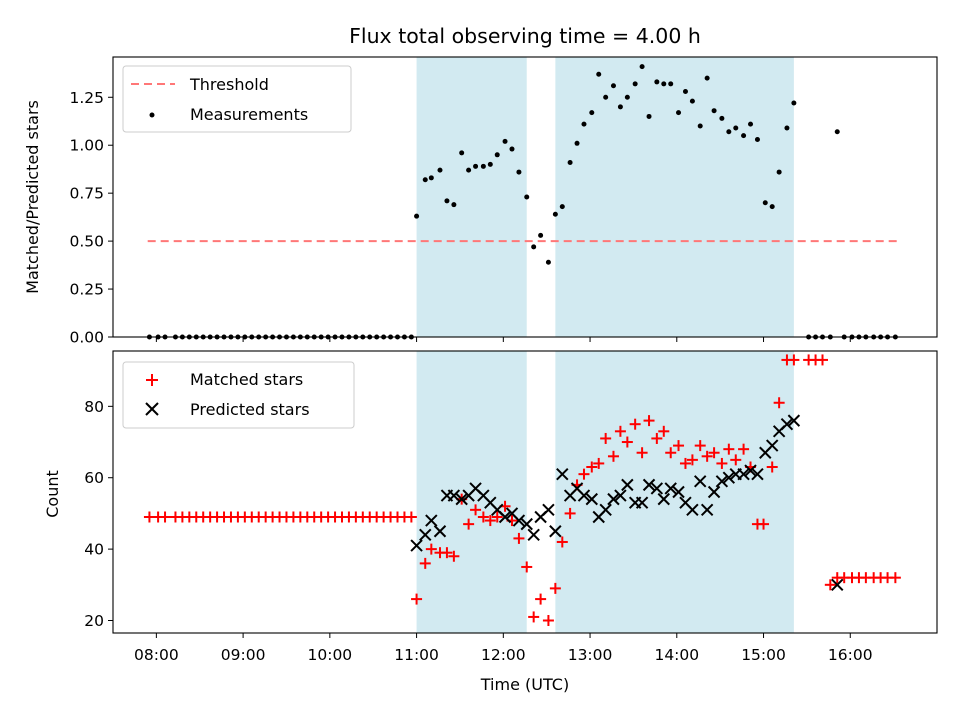  What do you see at coordinates (524, 684) in the screenshot?
I see `x-axis-label: Time (UTC)` at bounding box center [524, 684].